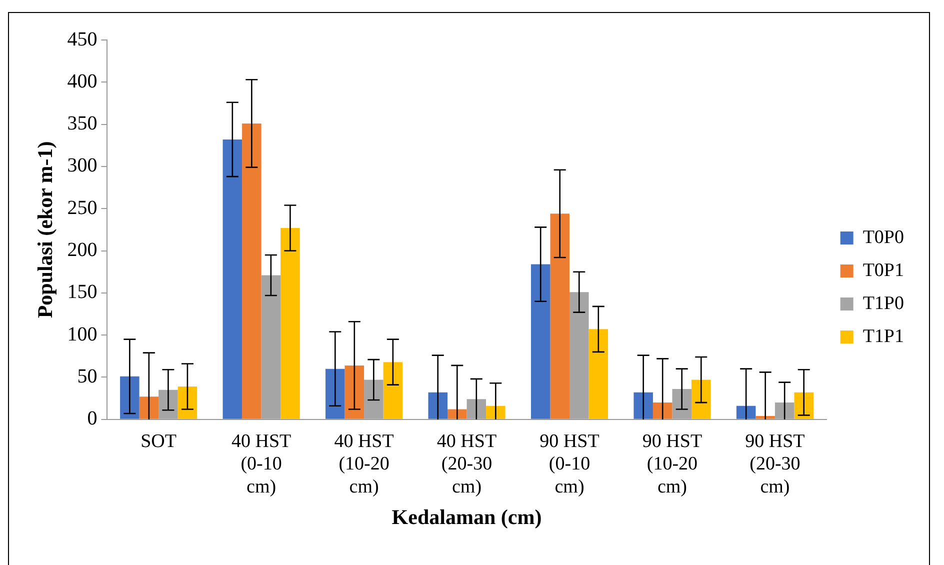  What do you see at coordinates (672, 464) in the screenshot?
I see `x-tick-label: 90 HST (10-20 cm)` at bounding box center [672, 464].